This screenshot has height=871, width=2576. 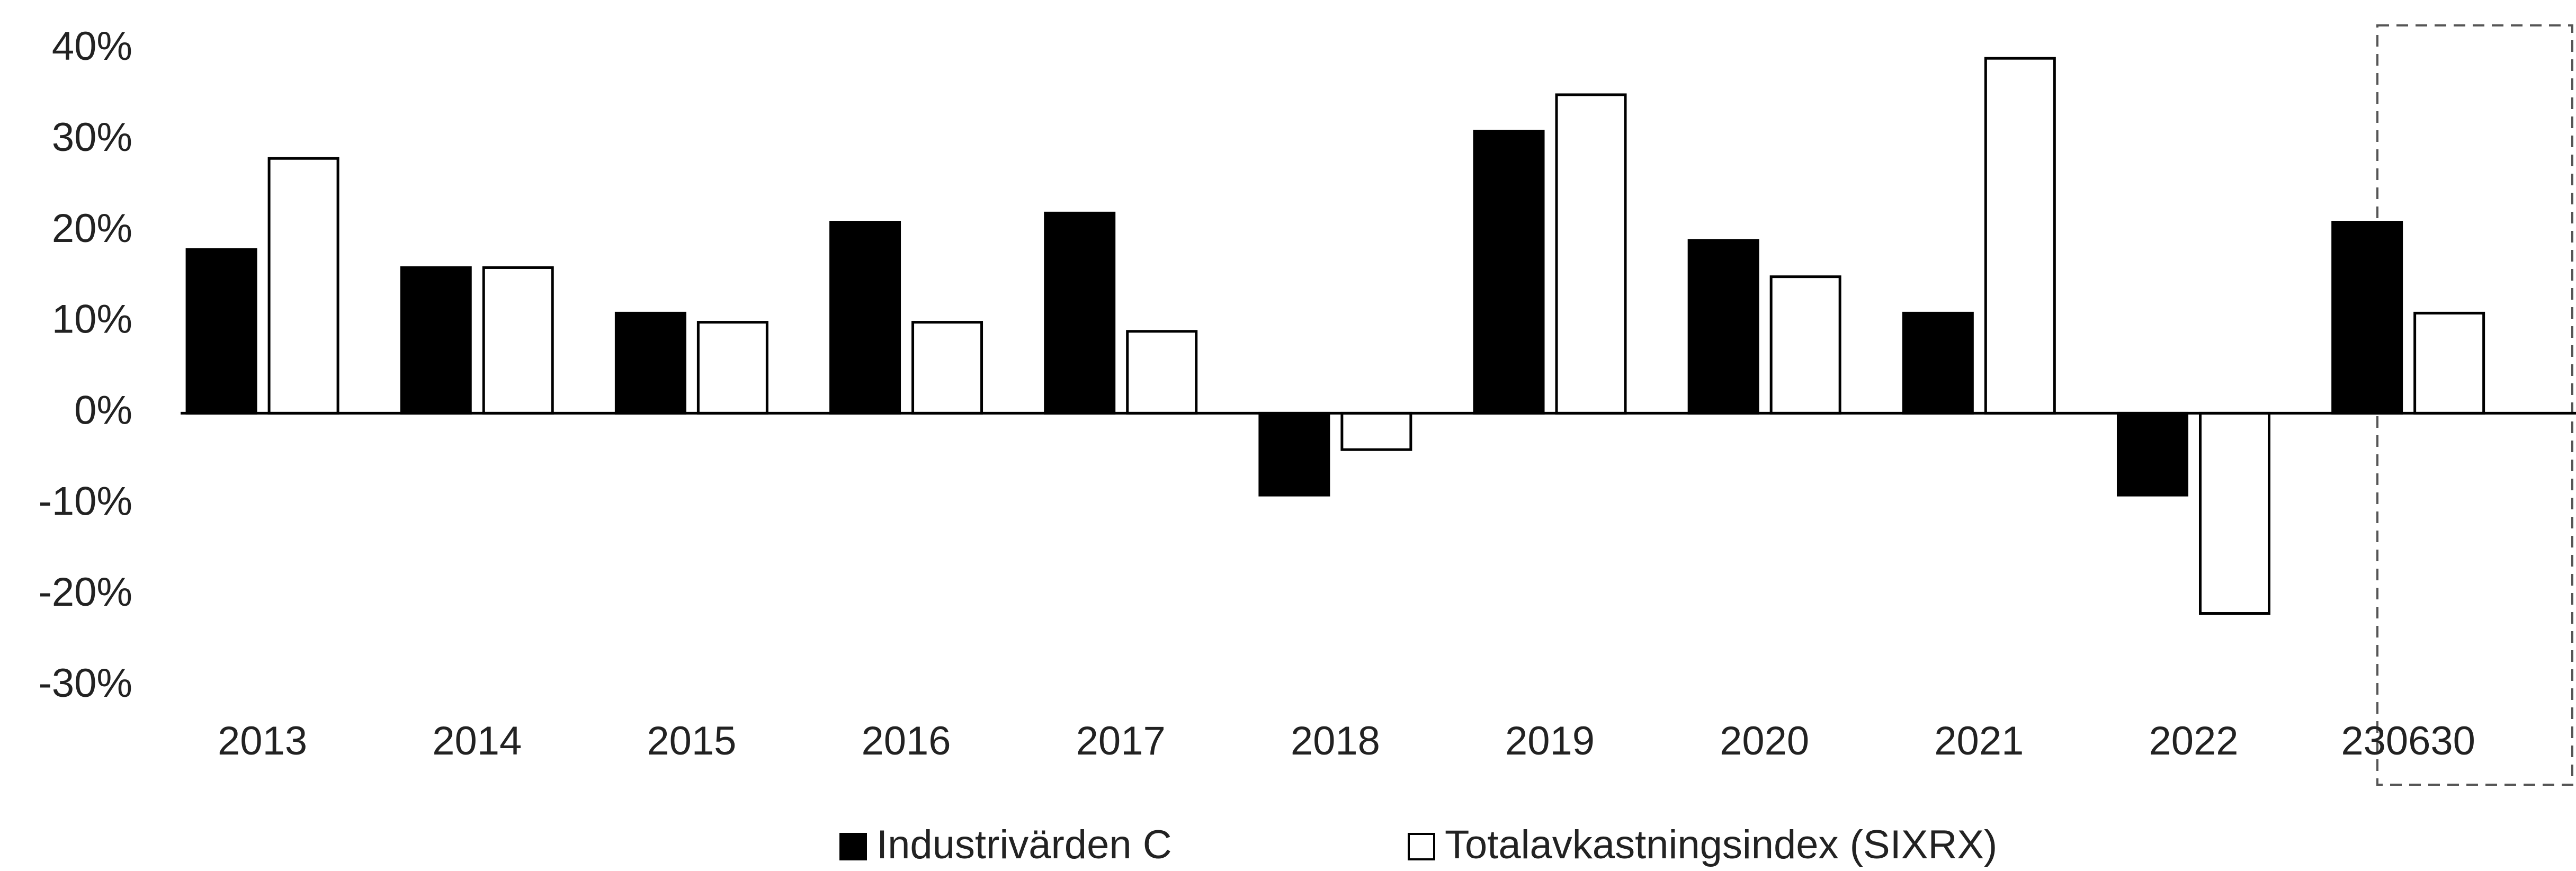 I want to click on x-tick-label: 2020, so click(x=1764, y=742).